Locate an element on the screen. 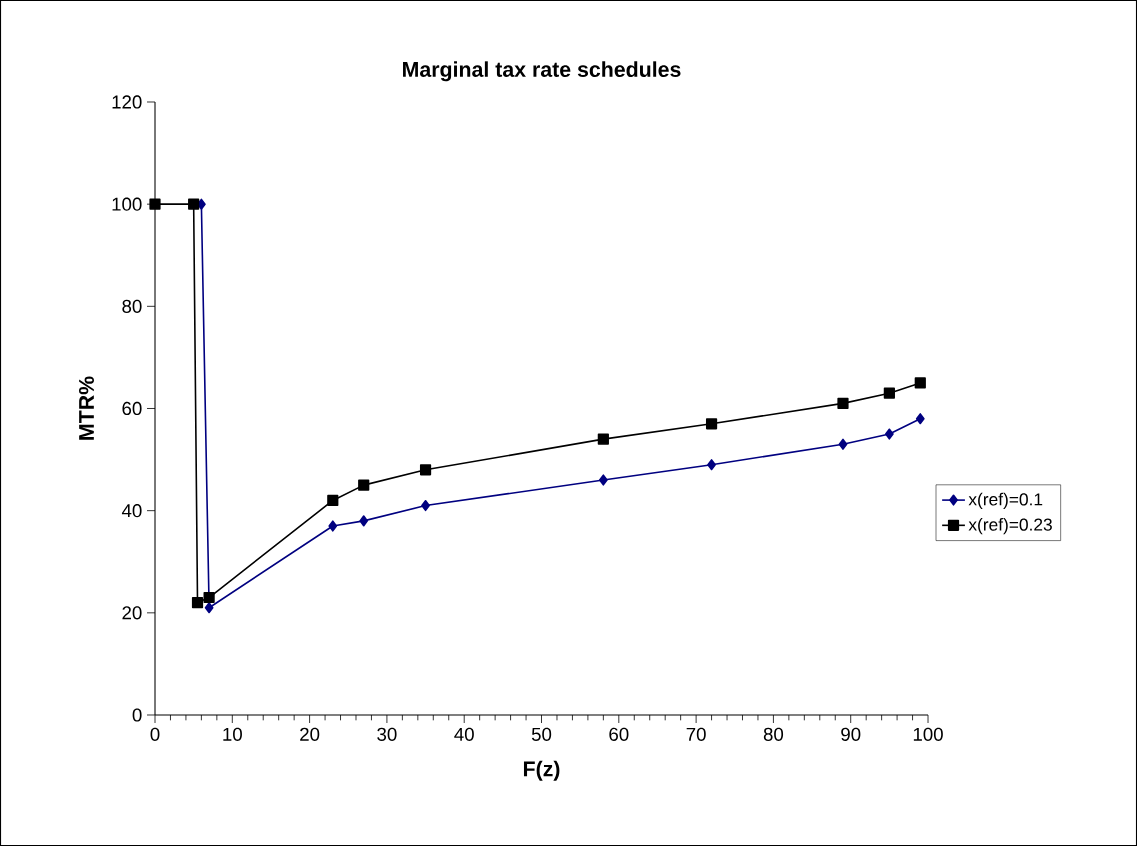  x-tick-label: 10 is located at coordinates (232, 734).